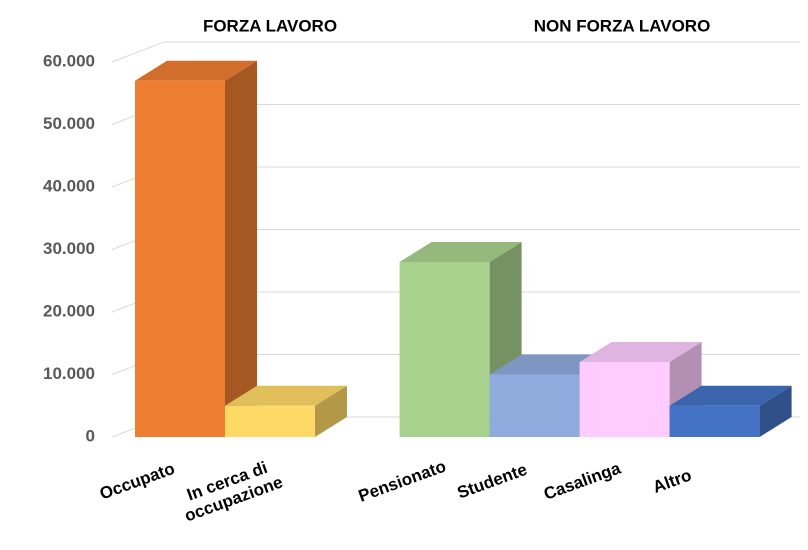 The width and height of the screenshot is (808, 550). Describe the element at coordinates (455, 52) in the screenshot. I see `grid-line` at that location.